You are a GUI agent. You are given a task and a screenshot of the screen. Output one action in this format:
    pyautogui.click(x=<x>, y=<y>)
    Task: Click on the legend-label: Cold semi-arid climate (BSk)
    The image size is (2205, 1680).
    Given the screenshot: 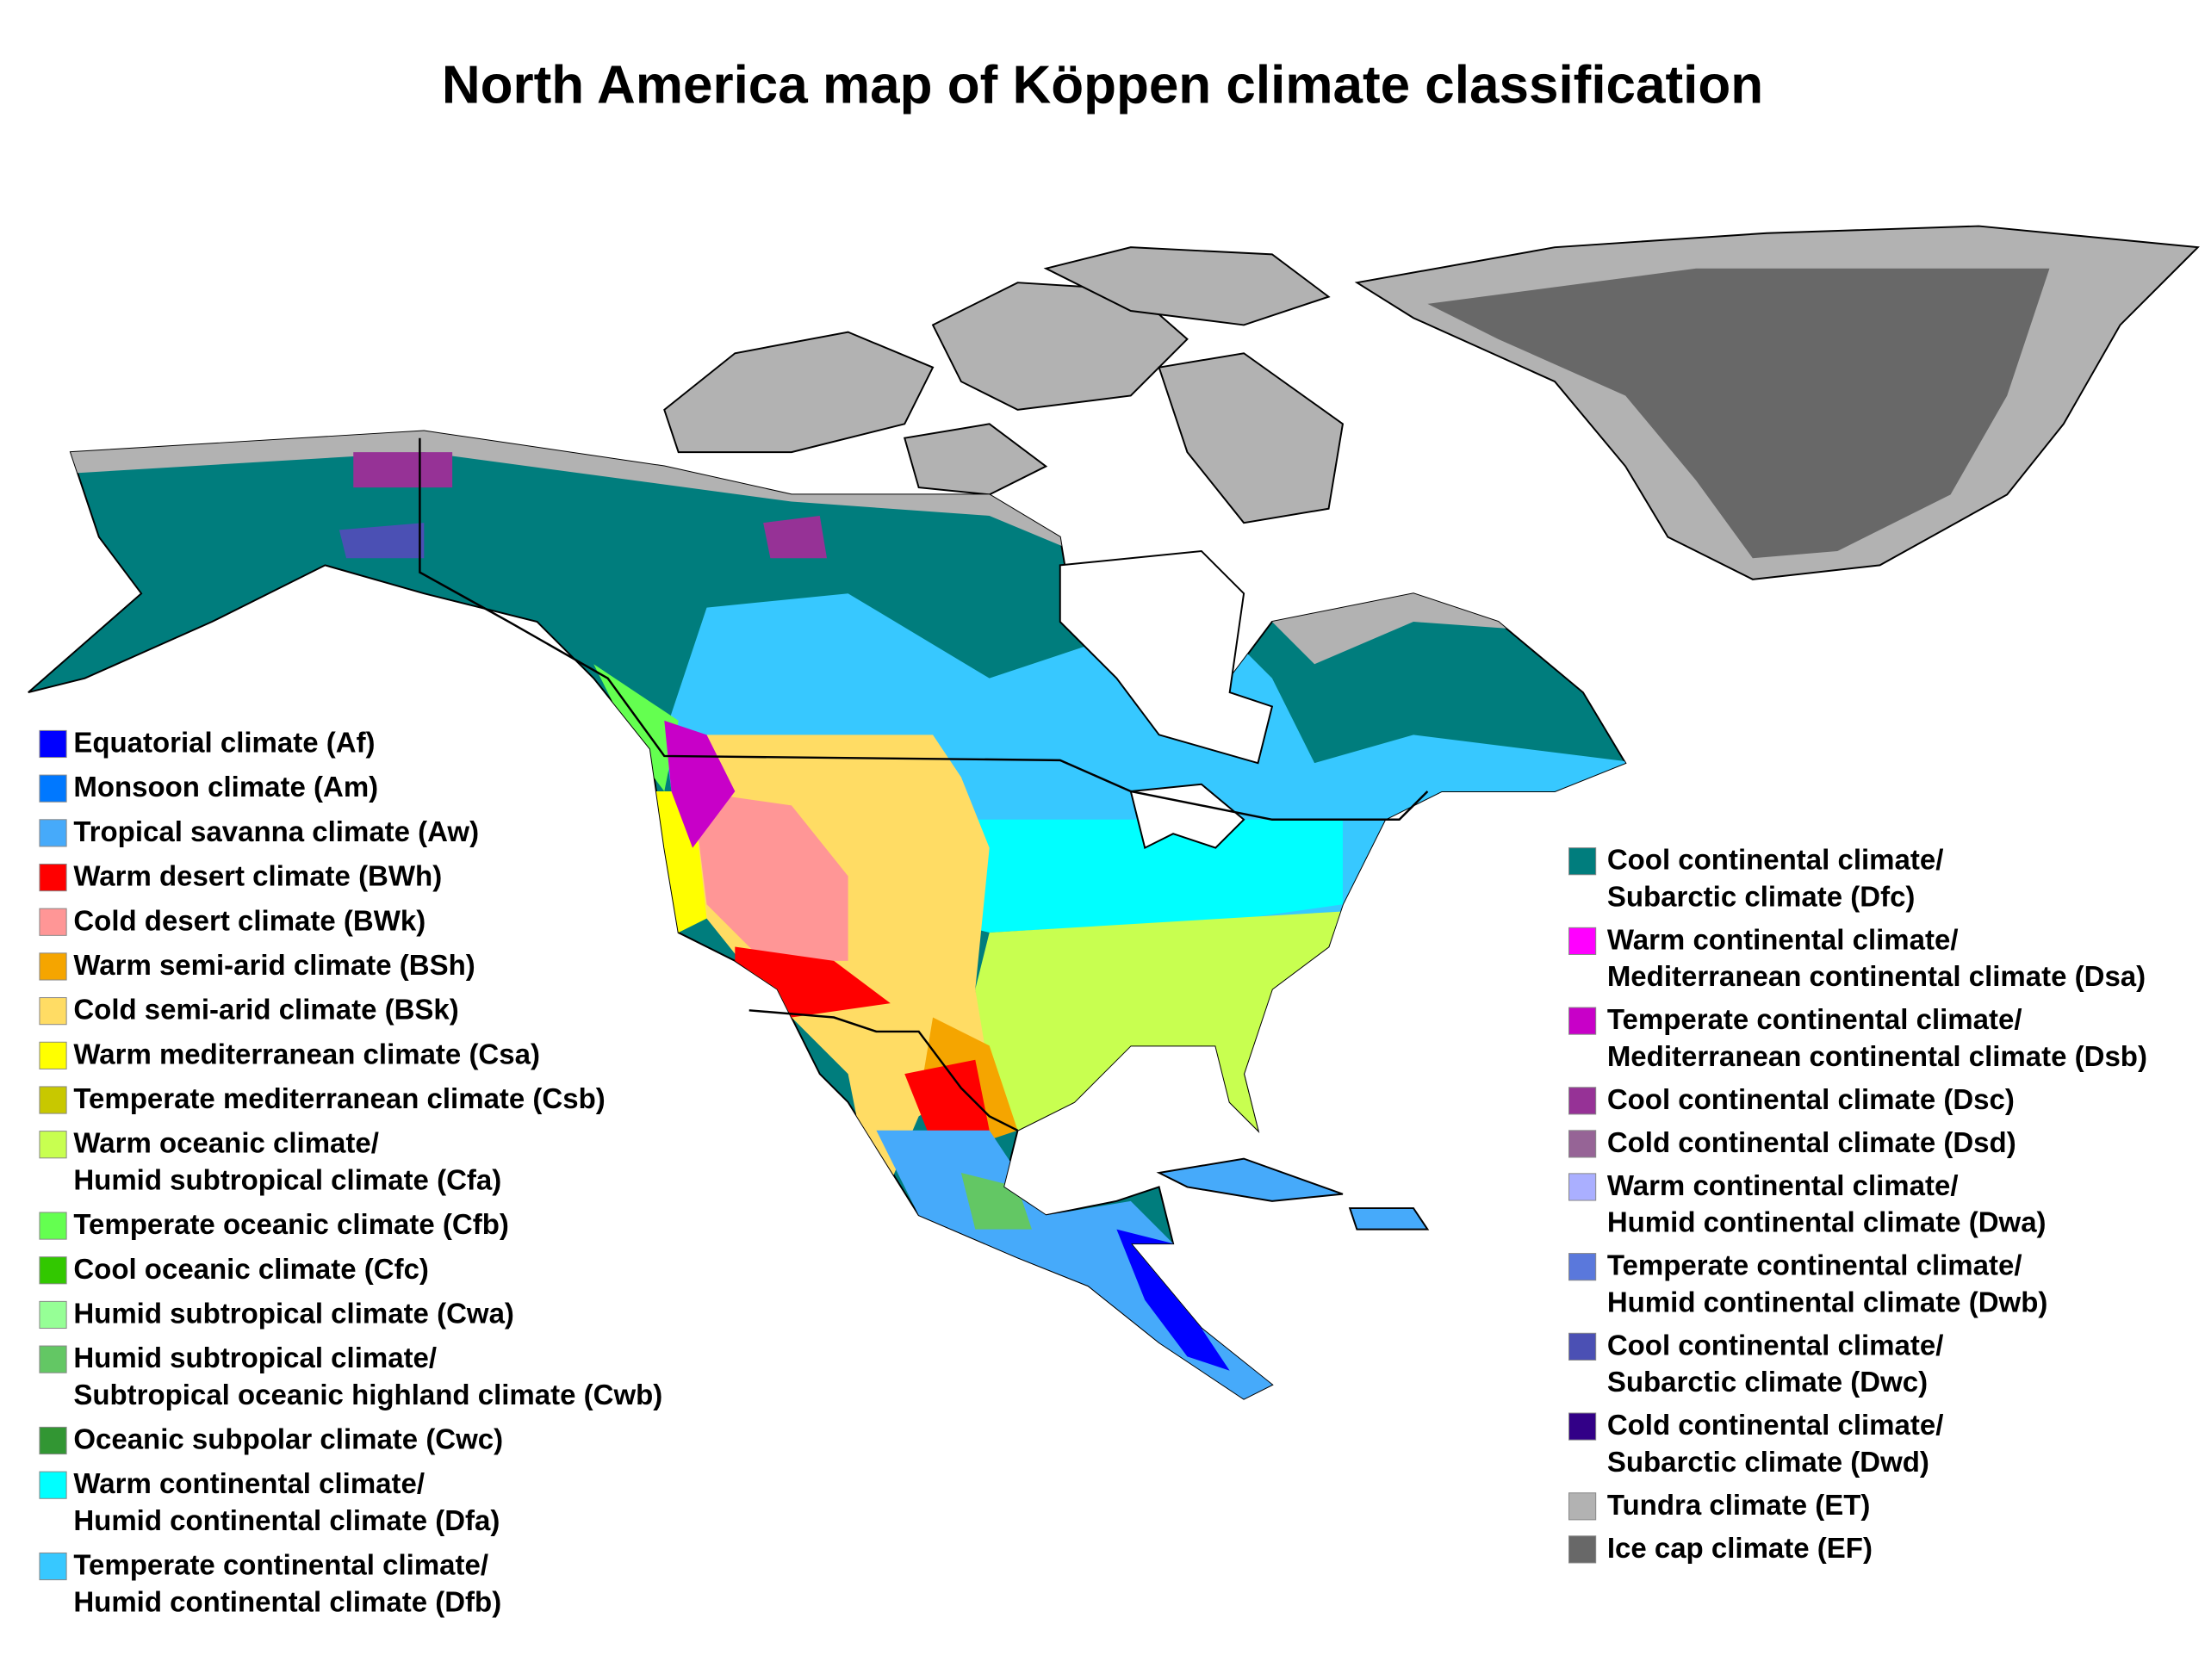 What is the action you would take?
    pyautogui.click(x=265, y=1010)
    